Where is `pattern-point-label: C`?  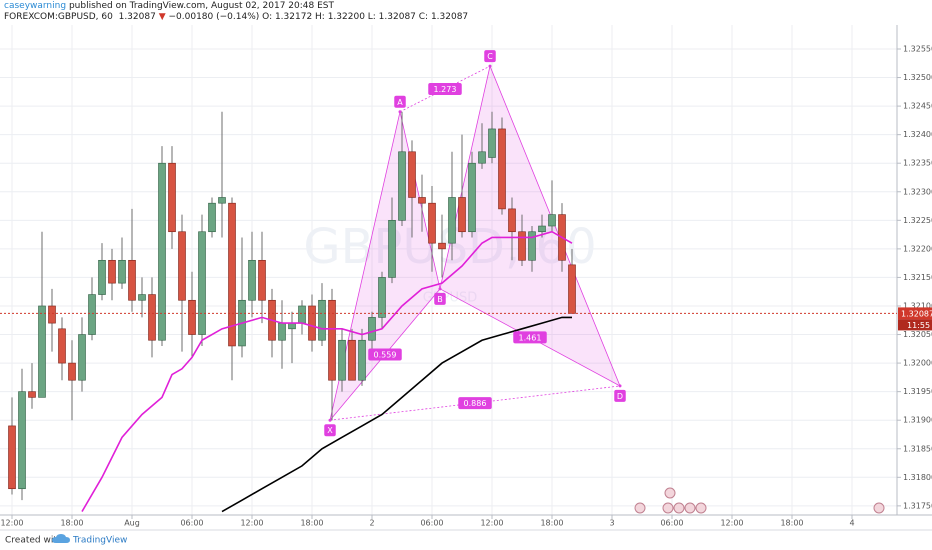
pattern-point-label: C is located at coordinates (490, 56).